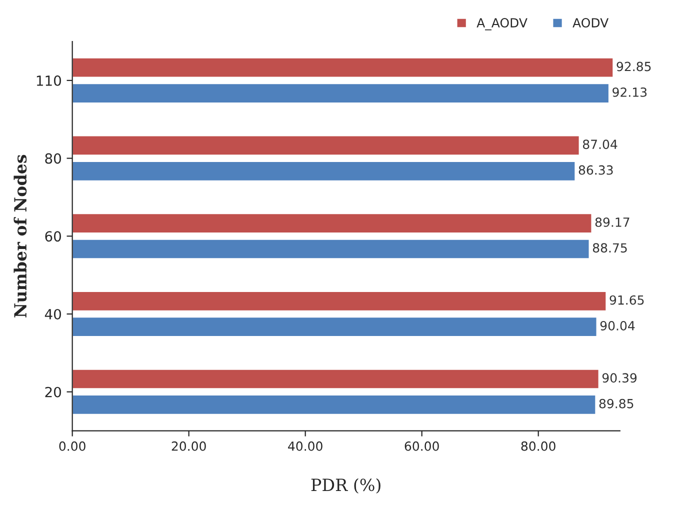  Describe the element at coordinates (633, 67) in the screenshot. I see `data-label: 92.85` at that location.